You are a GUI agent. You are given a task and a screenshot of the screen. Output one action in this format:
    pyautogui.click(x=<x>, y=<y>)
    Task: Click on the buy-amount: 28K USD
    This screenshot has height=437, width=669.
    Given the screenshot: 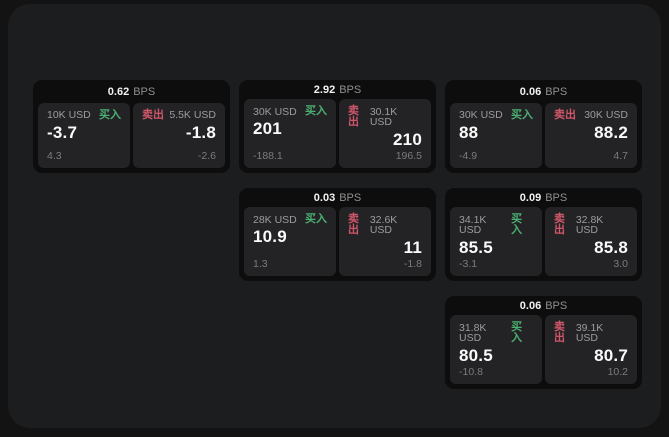 What is the action you would take?
    pyautogui.click(x=275, y=219)
    